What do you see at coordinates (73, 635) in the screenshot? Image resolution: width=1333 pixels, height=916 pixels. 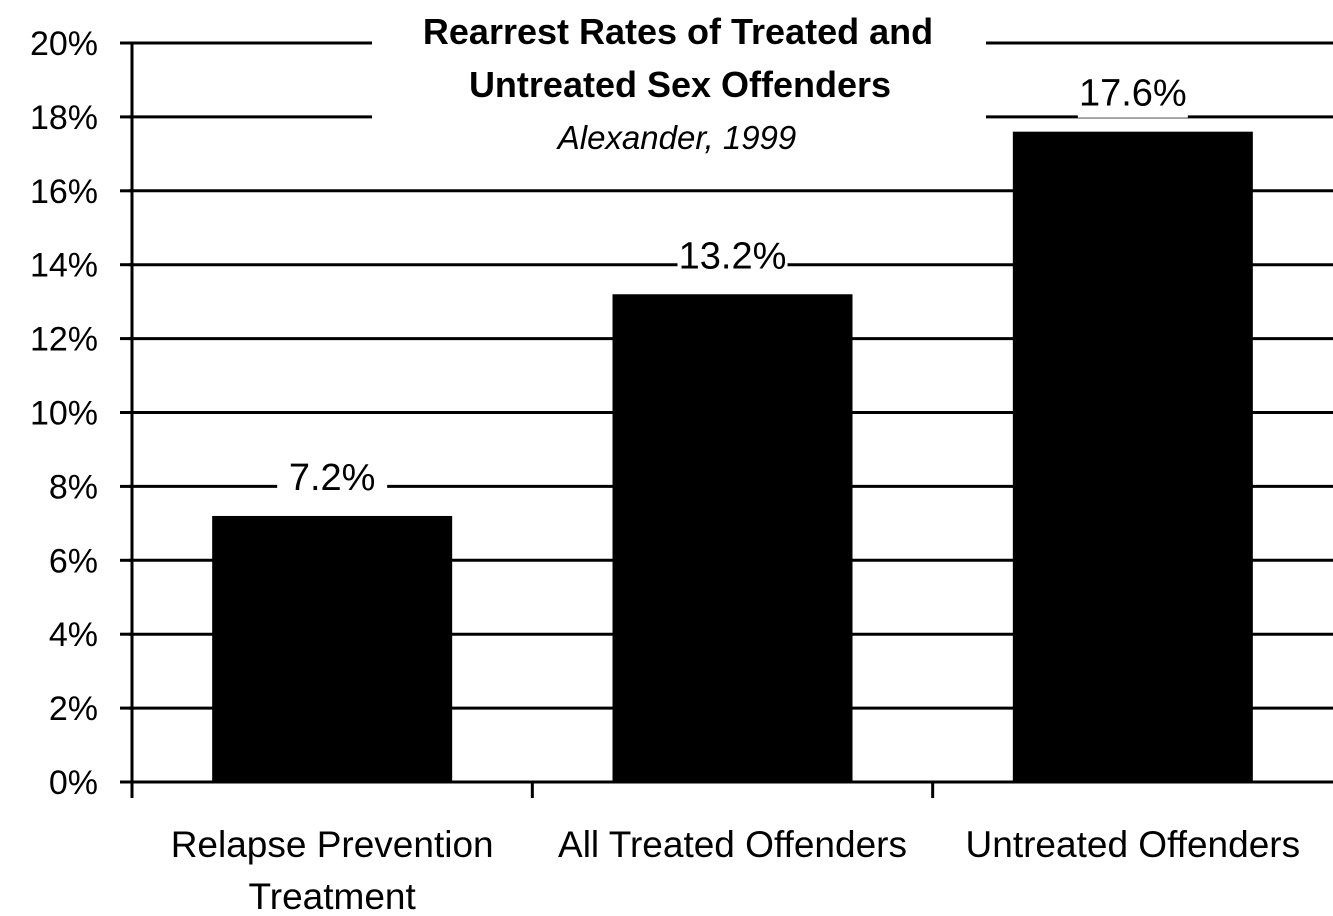 I see `y-tick-label: 4%` at bounding box center [73, 635].